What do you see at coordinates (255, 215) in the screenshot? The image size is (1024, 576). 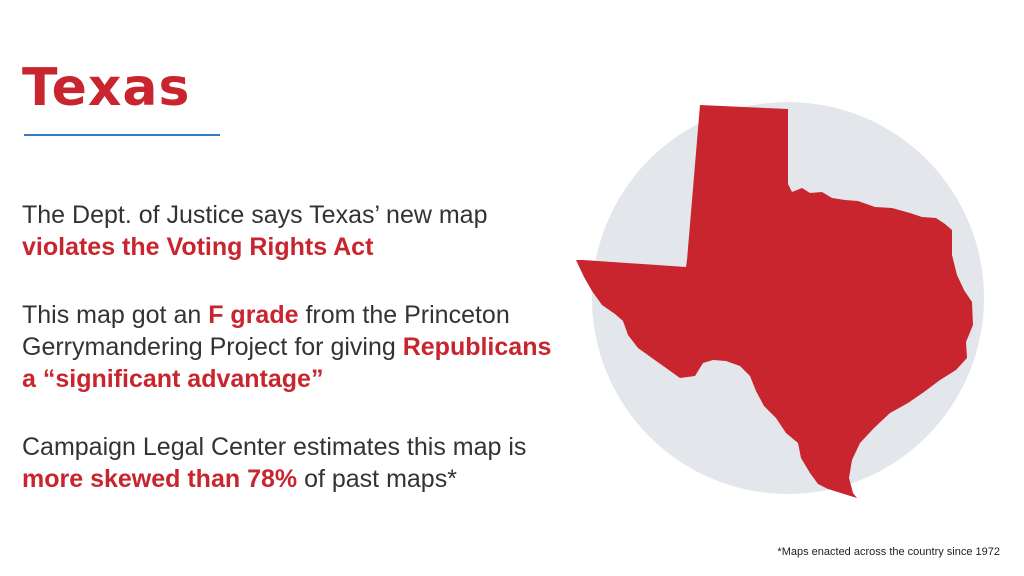 I see `paragraph-doj-text: The Dept. of Justice says Texas’ new map` at bounding box center [255, 215].